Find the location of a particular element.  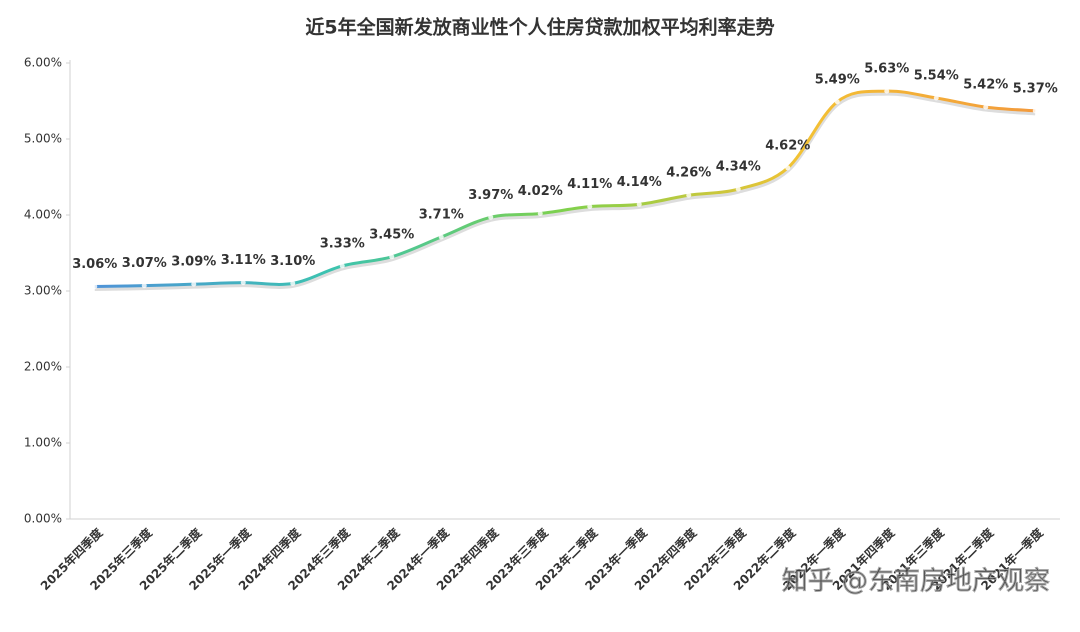

y-tick-label: 6.00% is located at coordinates (43, 63).